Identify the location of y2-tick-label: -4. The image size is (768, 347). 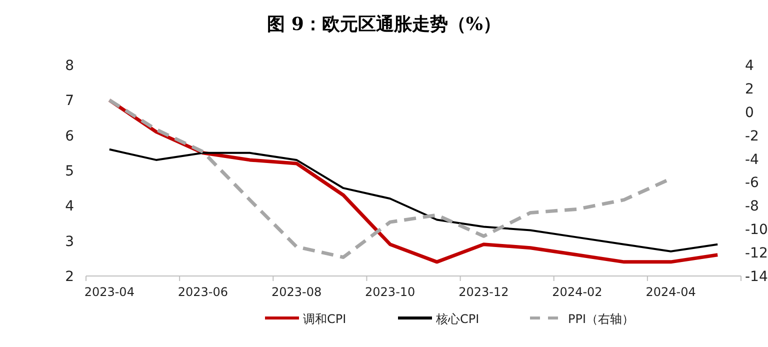
(752, 160).